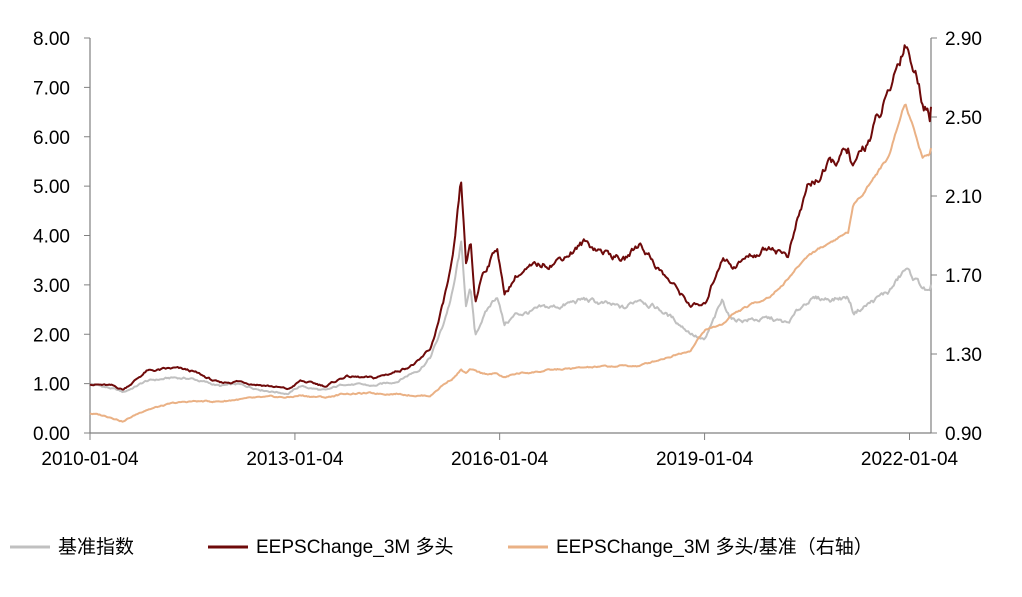 The image size is (1022, 597). Describe the element at coordinates (714, 547) in the screenshot. I see `legend-label: EEPSChange_3M 多头/基准（右轴）` at that location.